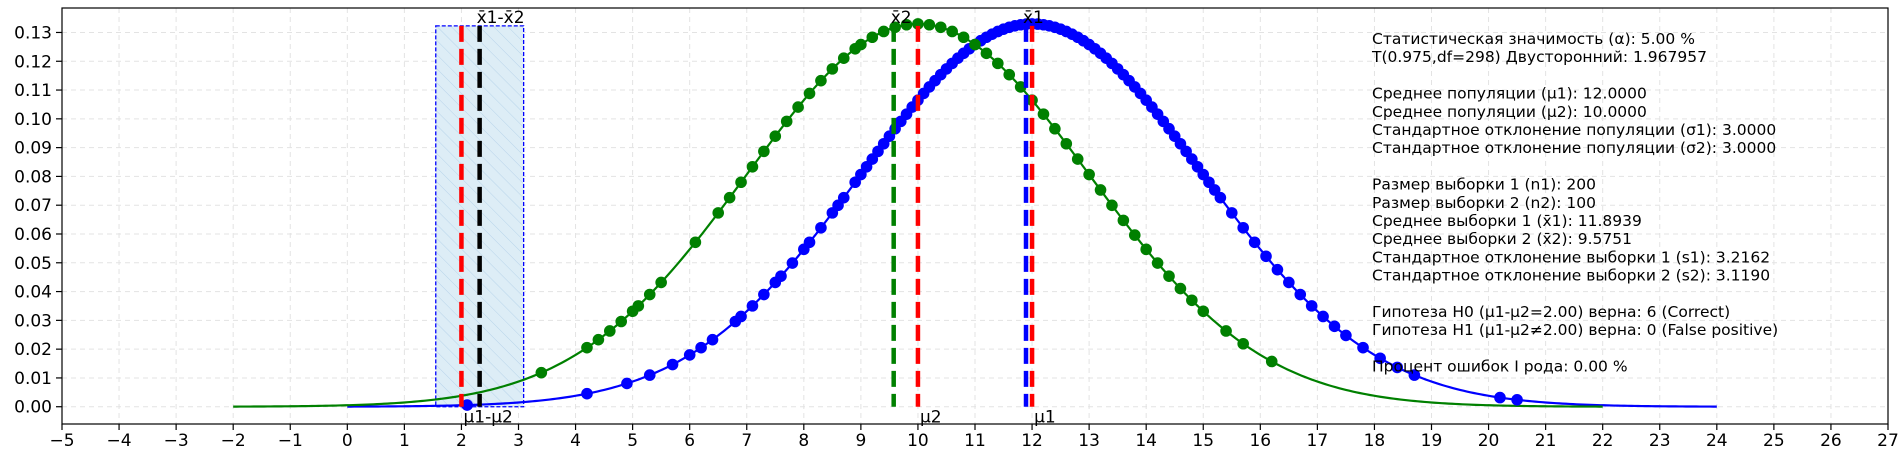 The height and width of the screenshot is (458, 1900). I want to click on y-tick-label: 0.06, so click(33, 235).